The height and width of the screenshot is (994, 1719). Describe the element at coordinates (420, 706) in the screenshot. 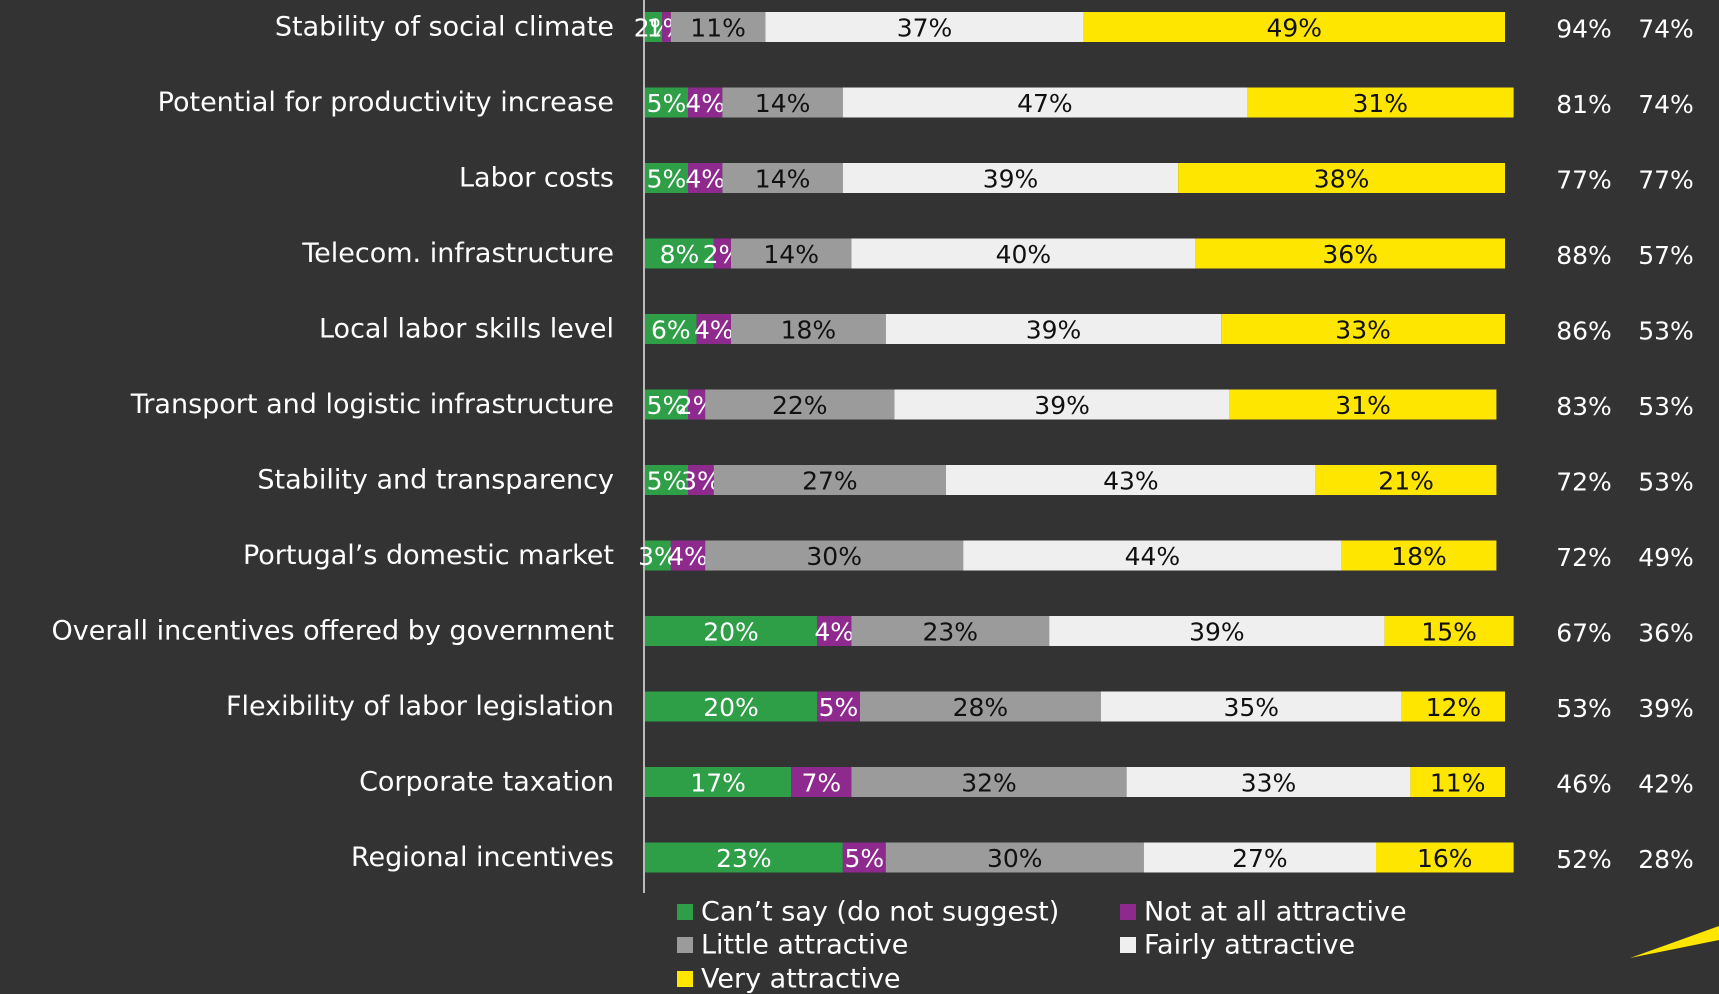

I see `category-label: Flexibility of labor legislation` at that location.